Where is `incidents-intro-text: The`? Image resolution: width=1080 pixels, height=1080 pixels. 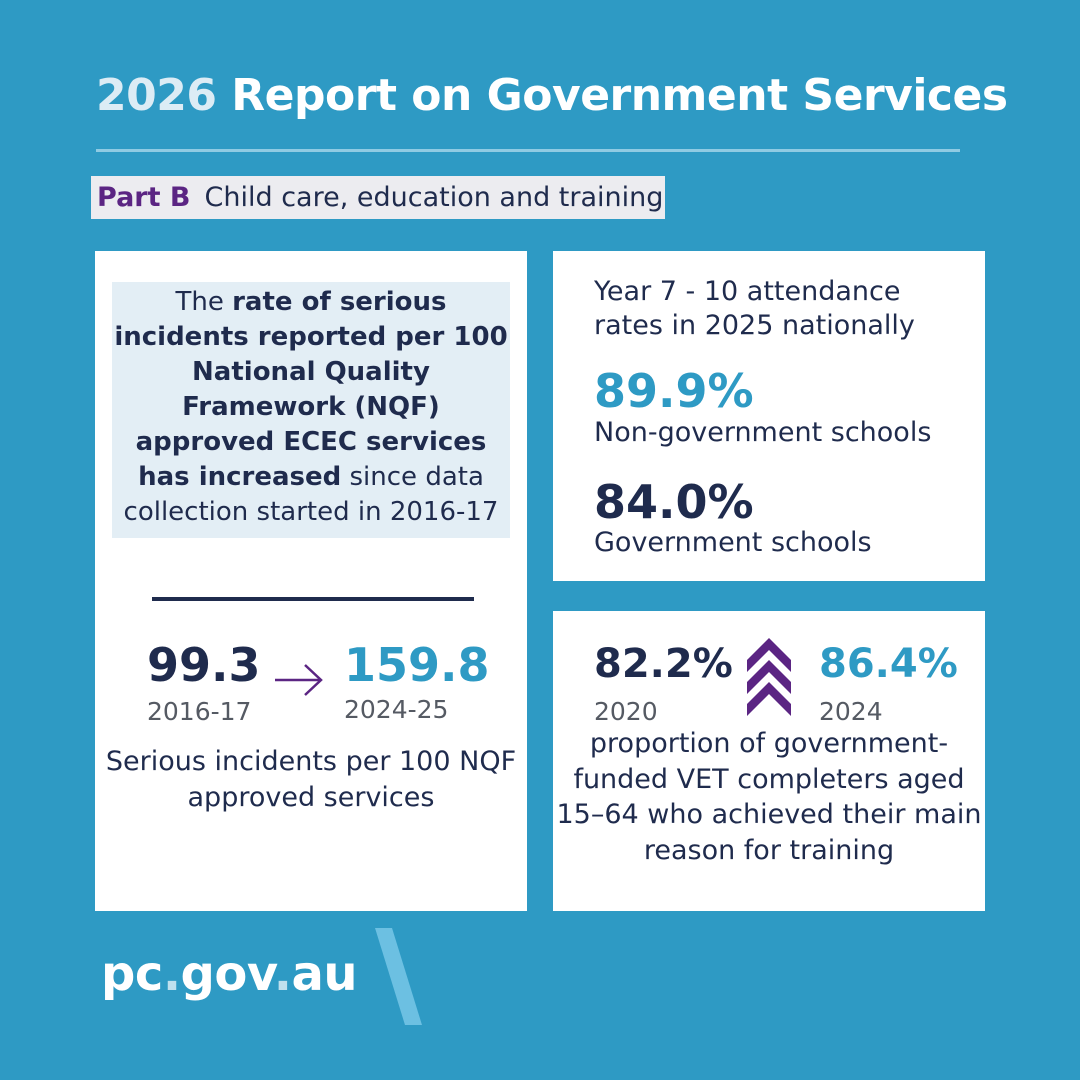
incidents-intro-text: The is located at coordinates (204, 302).